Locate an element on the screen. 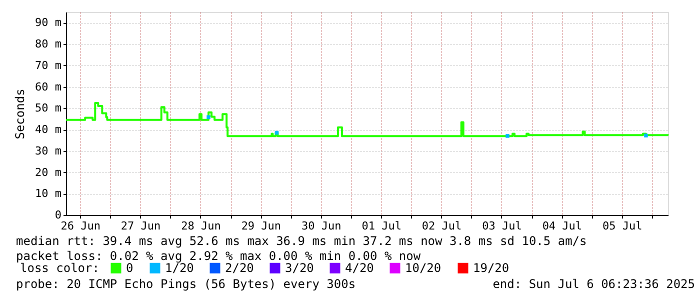 Image resolution: width=697 pixels, height=297 pixels. text: end: Sun Jul 6 06:23:36 2025 is located at coordinates (593, 284).